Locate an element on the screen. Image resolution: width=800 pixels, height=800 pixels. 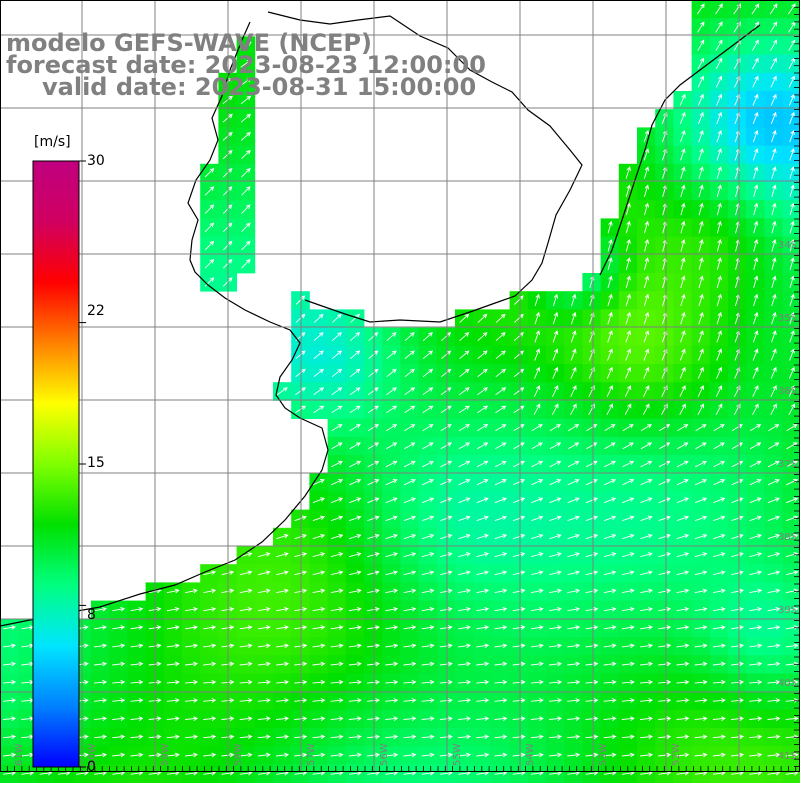
colorbar-tick-label: 0 is located at coordinates (91, 767).